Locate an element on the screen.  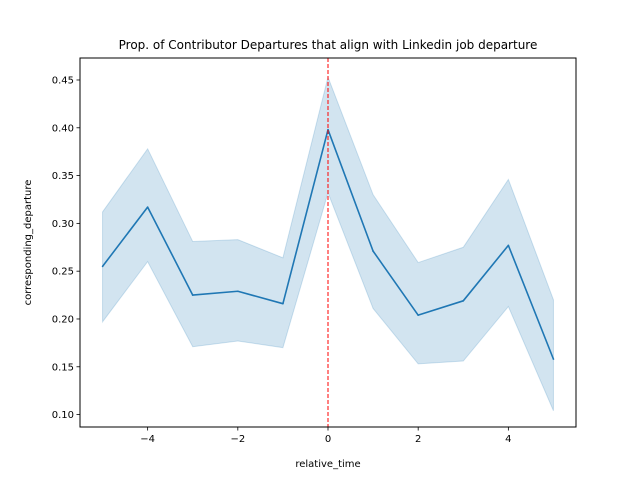
y-axis-label: corresponding_departure is located at coordinates (28, 243).